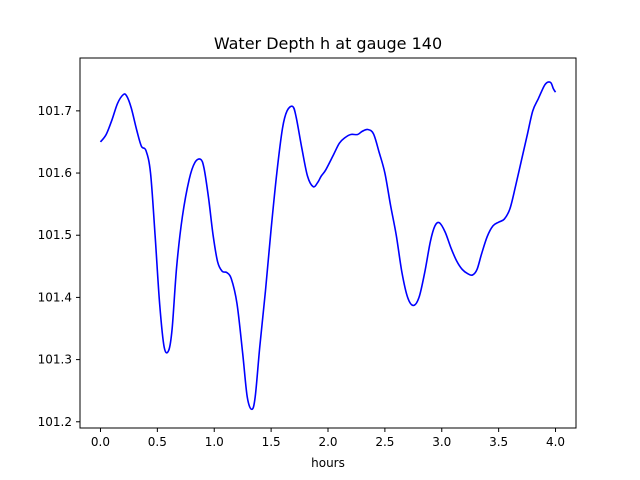  I want to click on x-tick-label: 3.5, so click(498, 442).